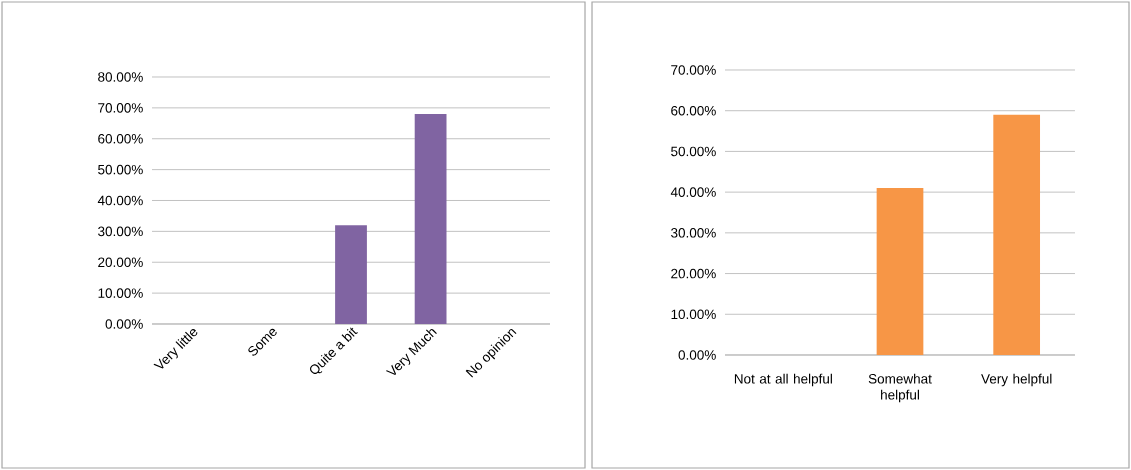  Describe the element at coordinates (120, 77) in the screenshot. I see `y-tick-label: 80.00%` at that location.